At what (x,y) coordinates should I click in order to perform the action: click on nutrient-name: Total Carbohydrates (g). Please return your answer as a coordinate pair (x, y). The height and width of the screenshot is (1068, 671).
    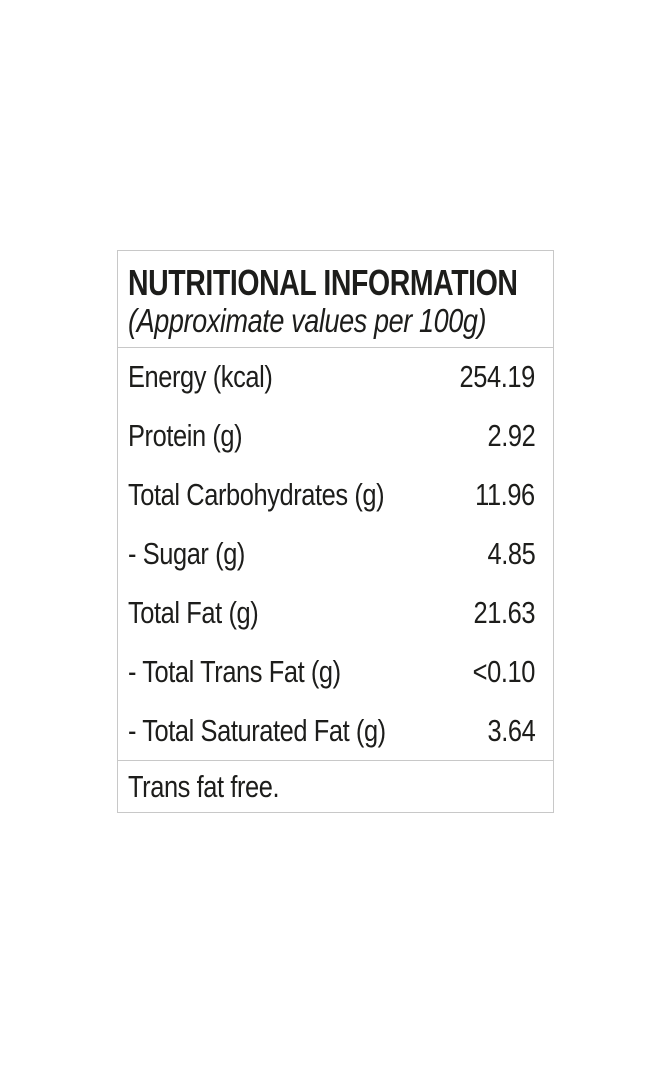
    Looking at the image, I should click on (256, 495).